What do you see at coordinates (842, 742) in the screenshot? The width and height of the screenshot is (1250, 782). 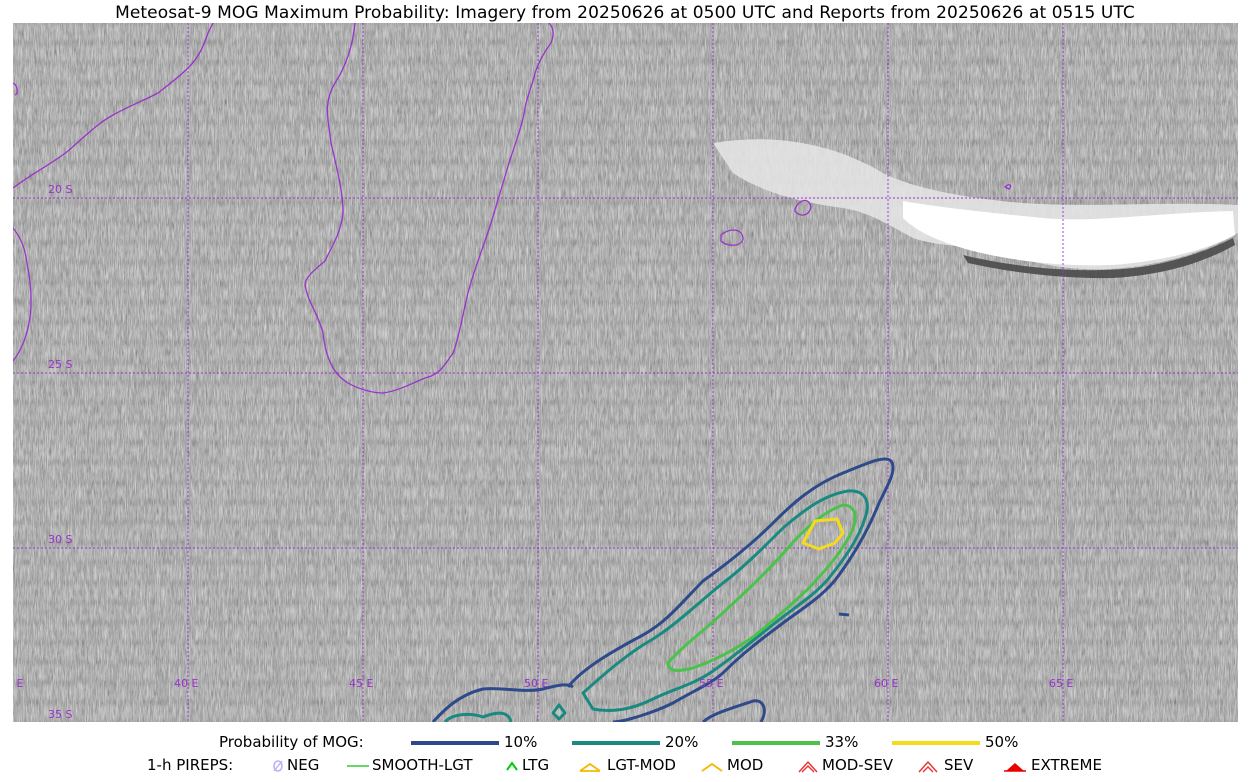 I see `legend-label-33pct: 33%` at bounding box center [842, 742].